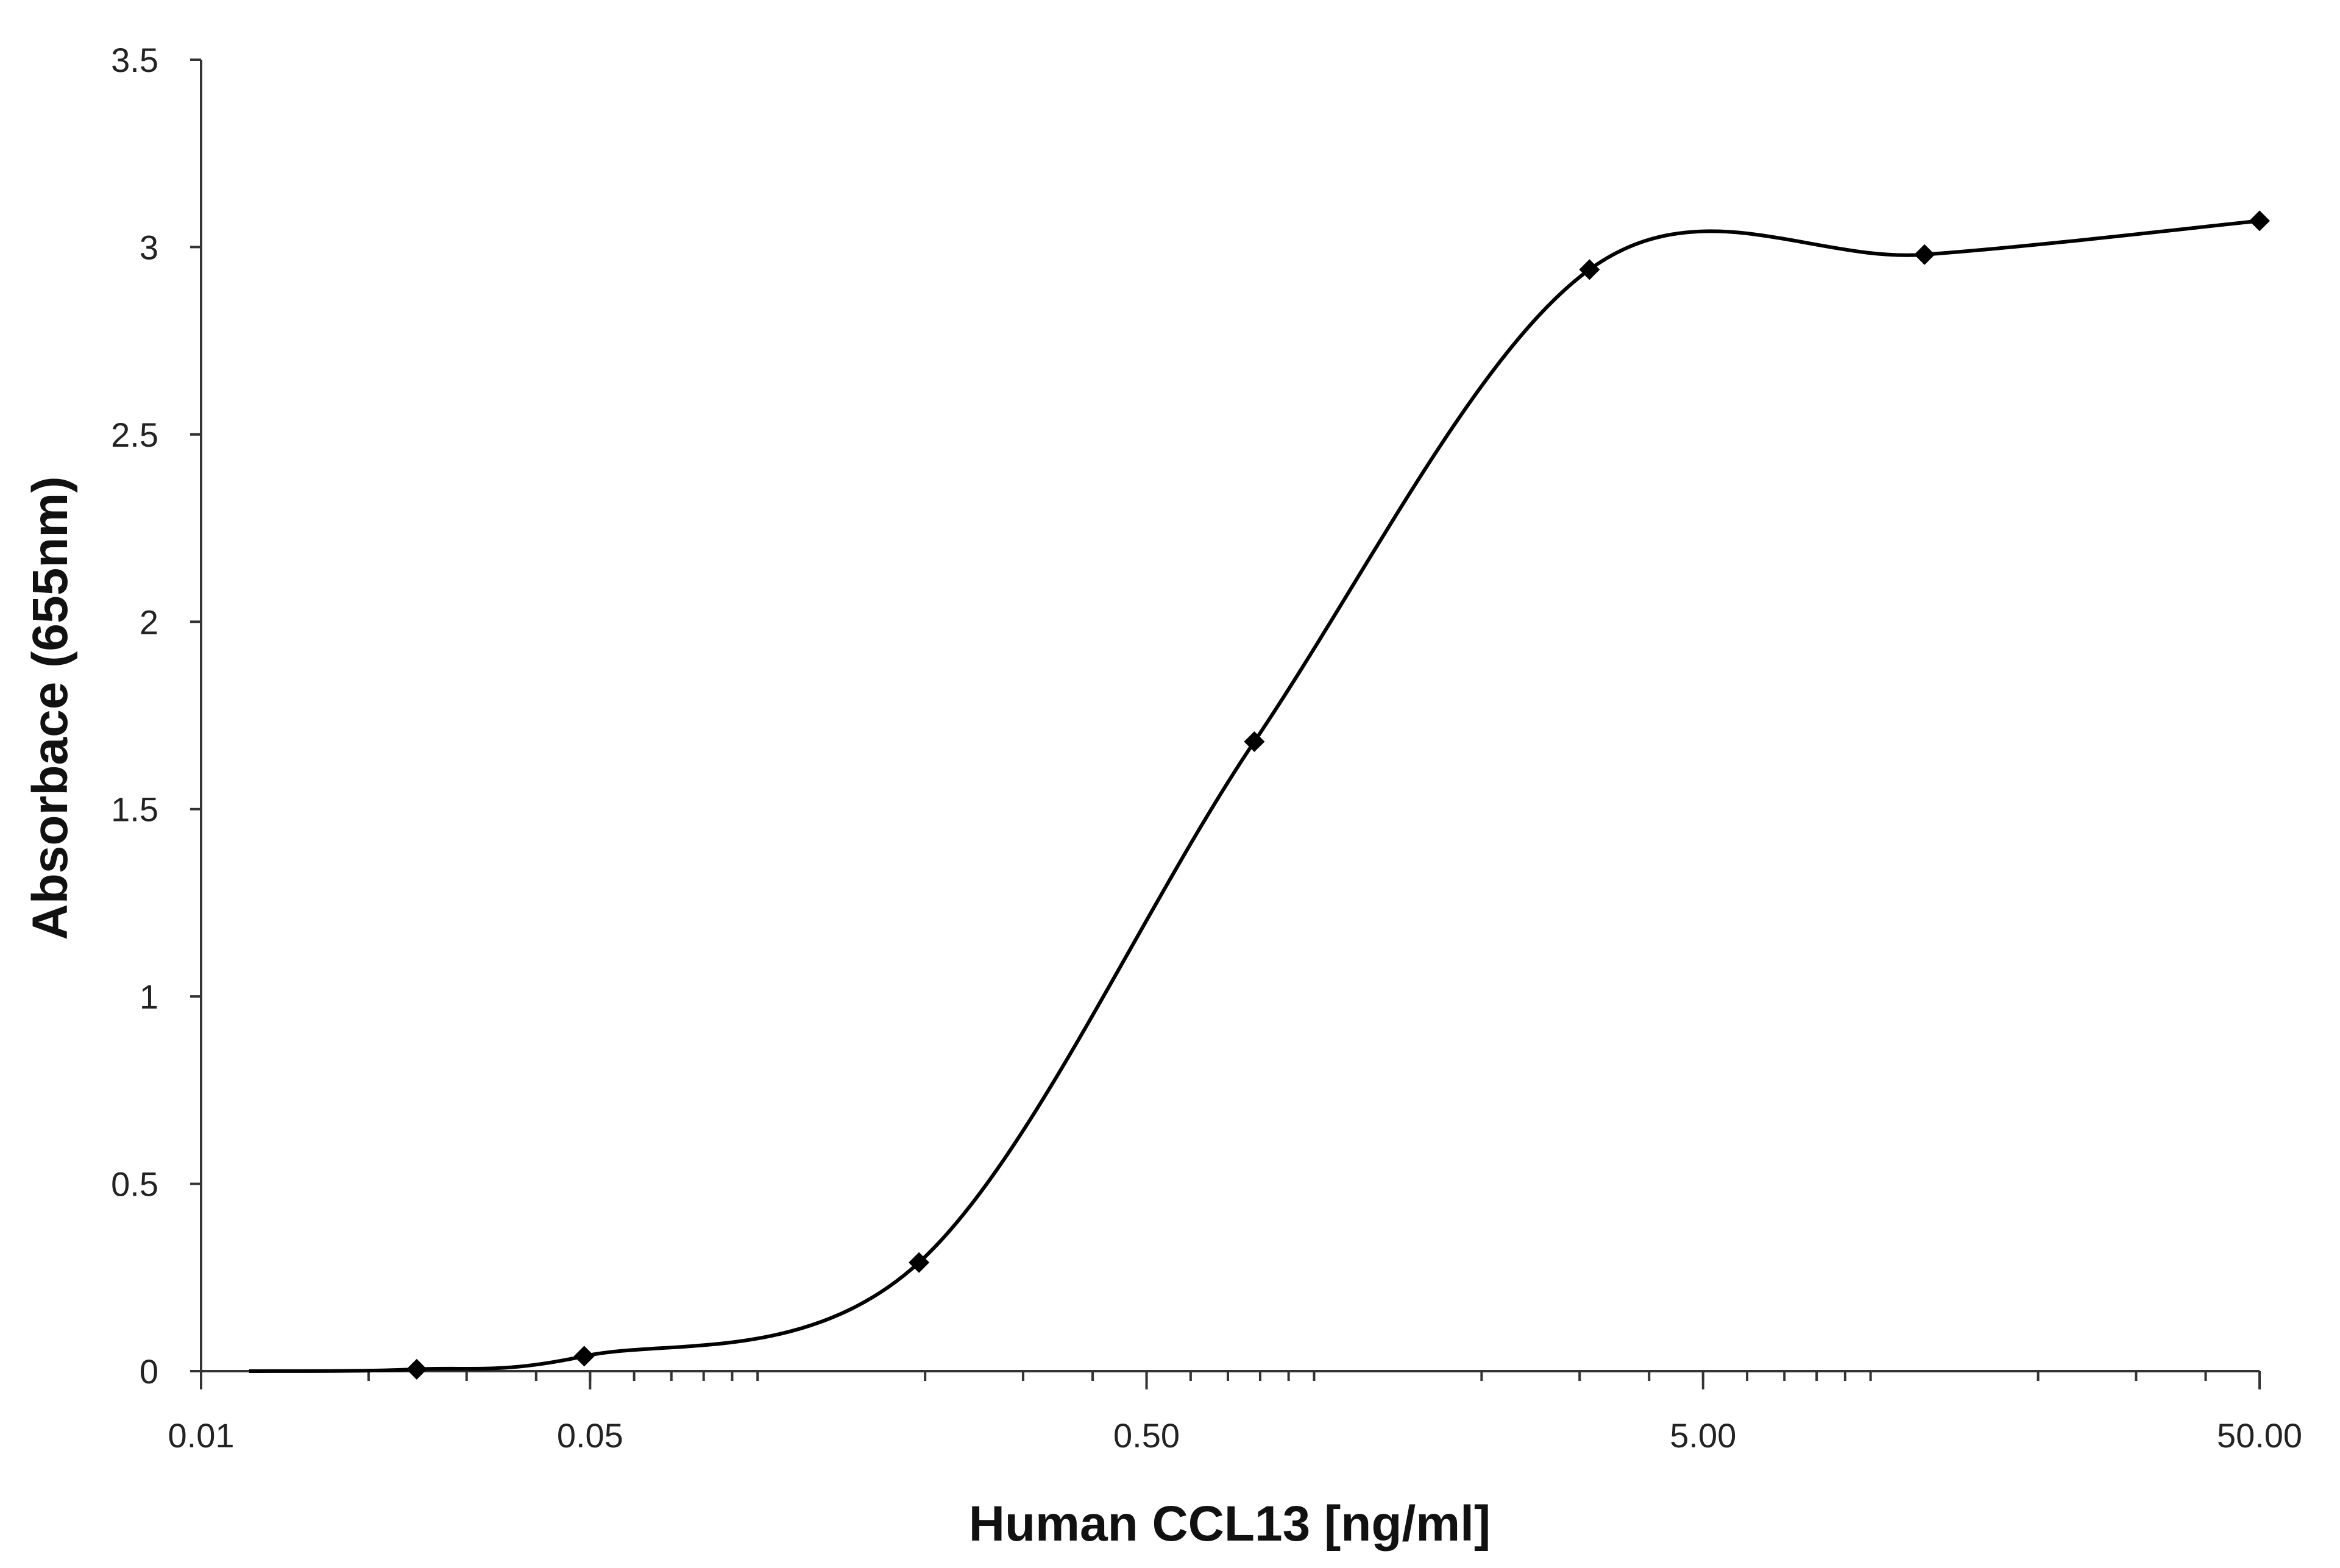  I want to click on y-tick-label: 2.5, so click(134, 435).